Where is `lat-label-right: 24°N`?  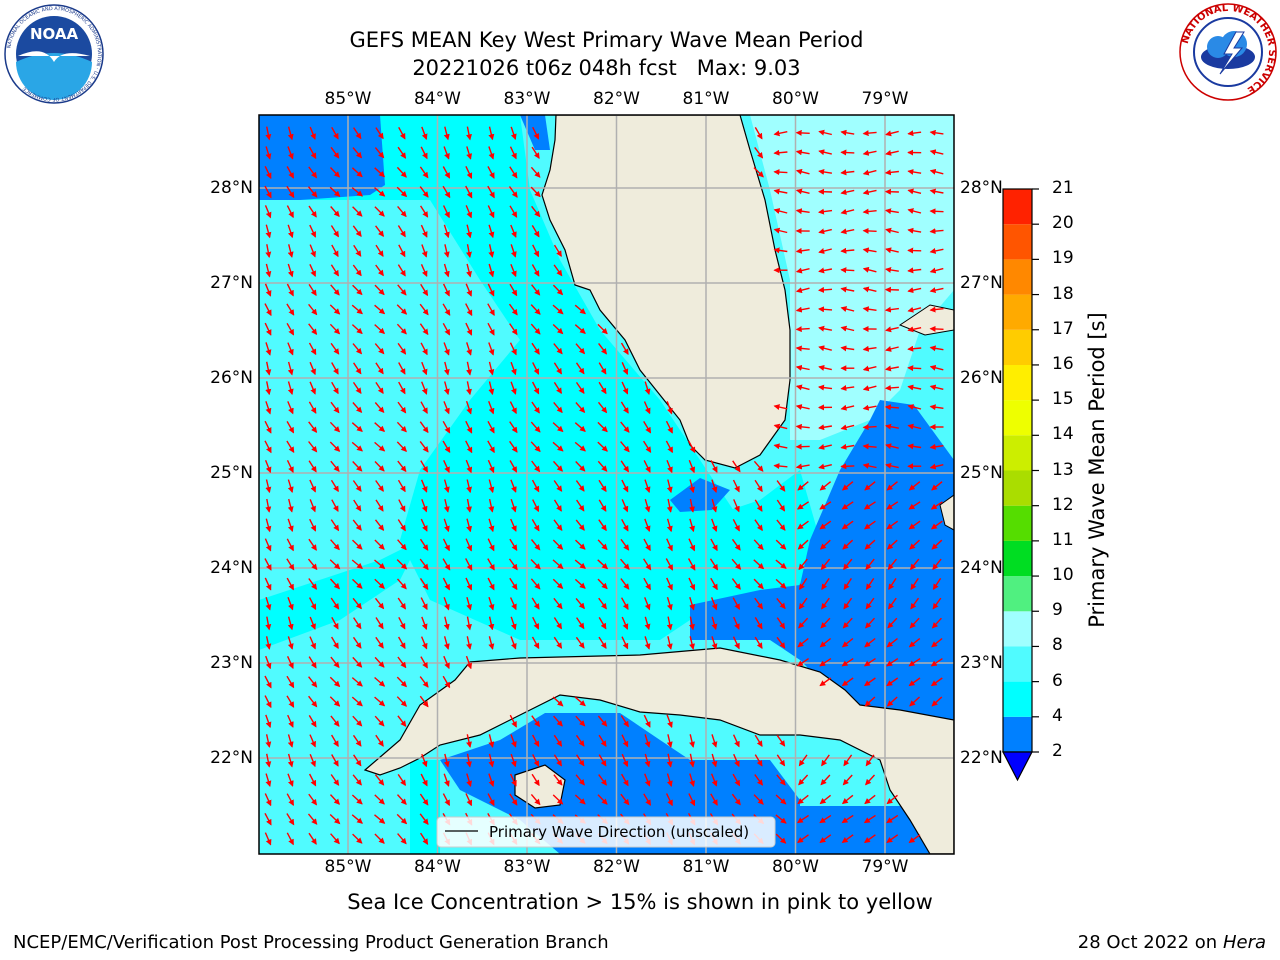
lat-label-right: 24°N is located at coordinates (981, 568).